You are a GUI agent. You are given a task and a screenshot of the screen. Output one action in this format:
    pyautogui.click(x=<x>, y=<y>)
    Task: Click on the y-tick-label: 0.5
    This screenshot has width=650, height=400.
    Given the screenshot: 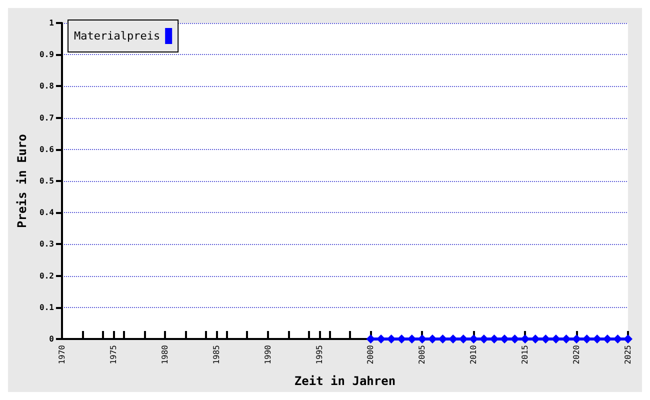 What is the action you would take?
    pyautogui.click(x=47, y=181)
    